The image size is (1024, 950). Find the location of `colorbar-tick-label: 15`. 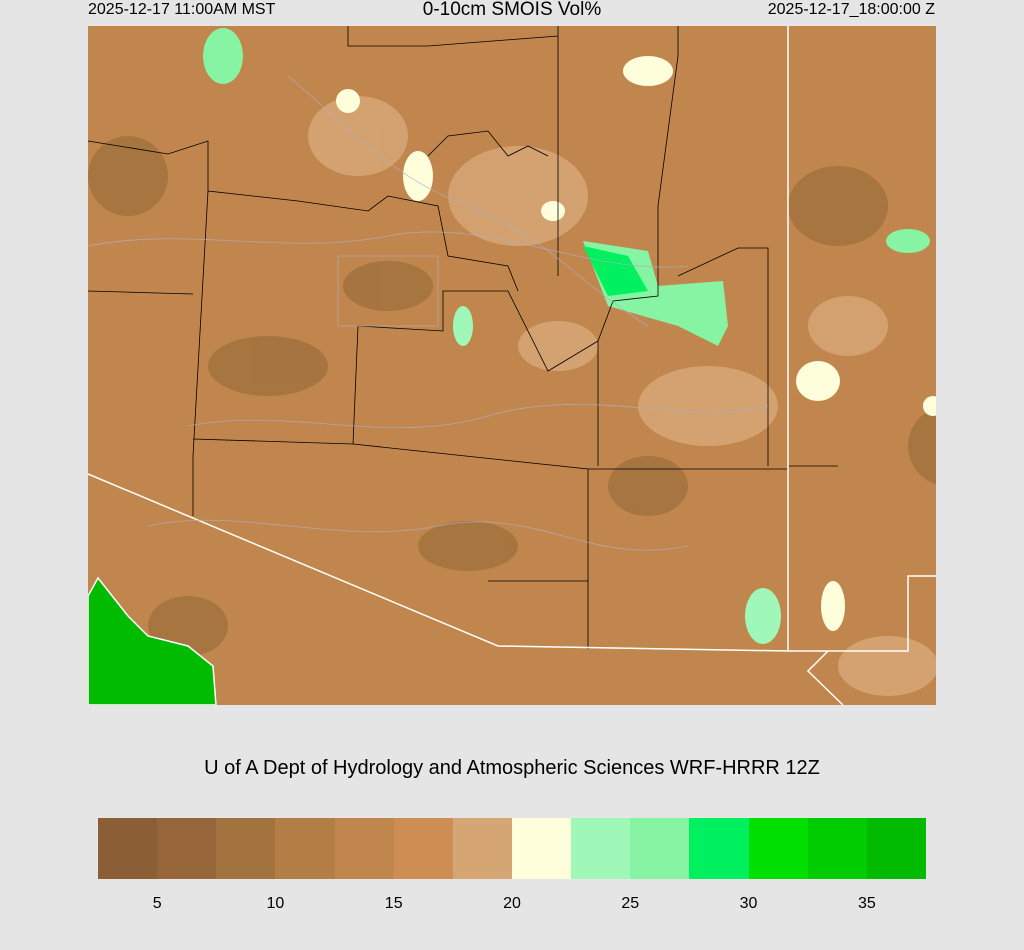

colorbar-tick-label: 15 is located at coordinates (393, 903).